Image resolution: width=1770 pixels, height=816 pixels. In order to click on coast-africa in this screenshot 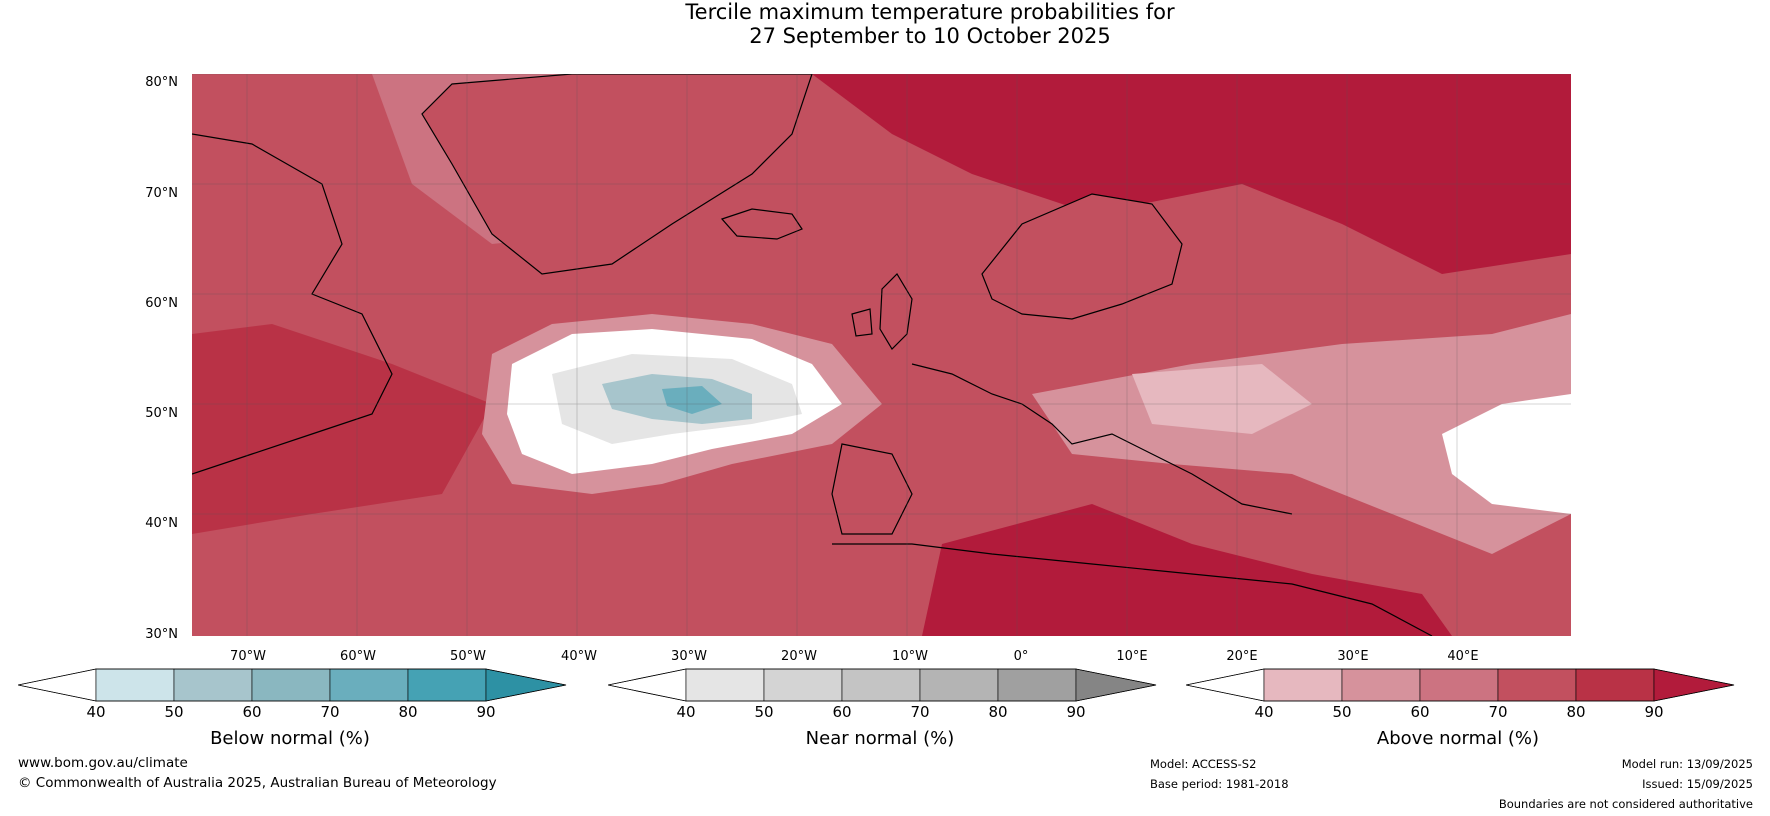, I will do `click(1132, 589)`.